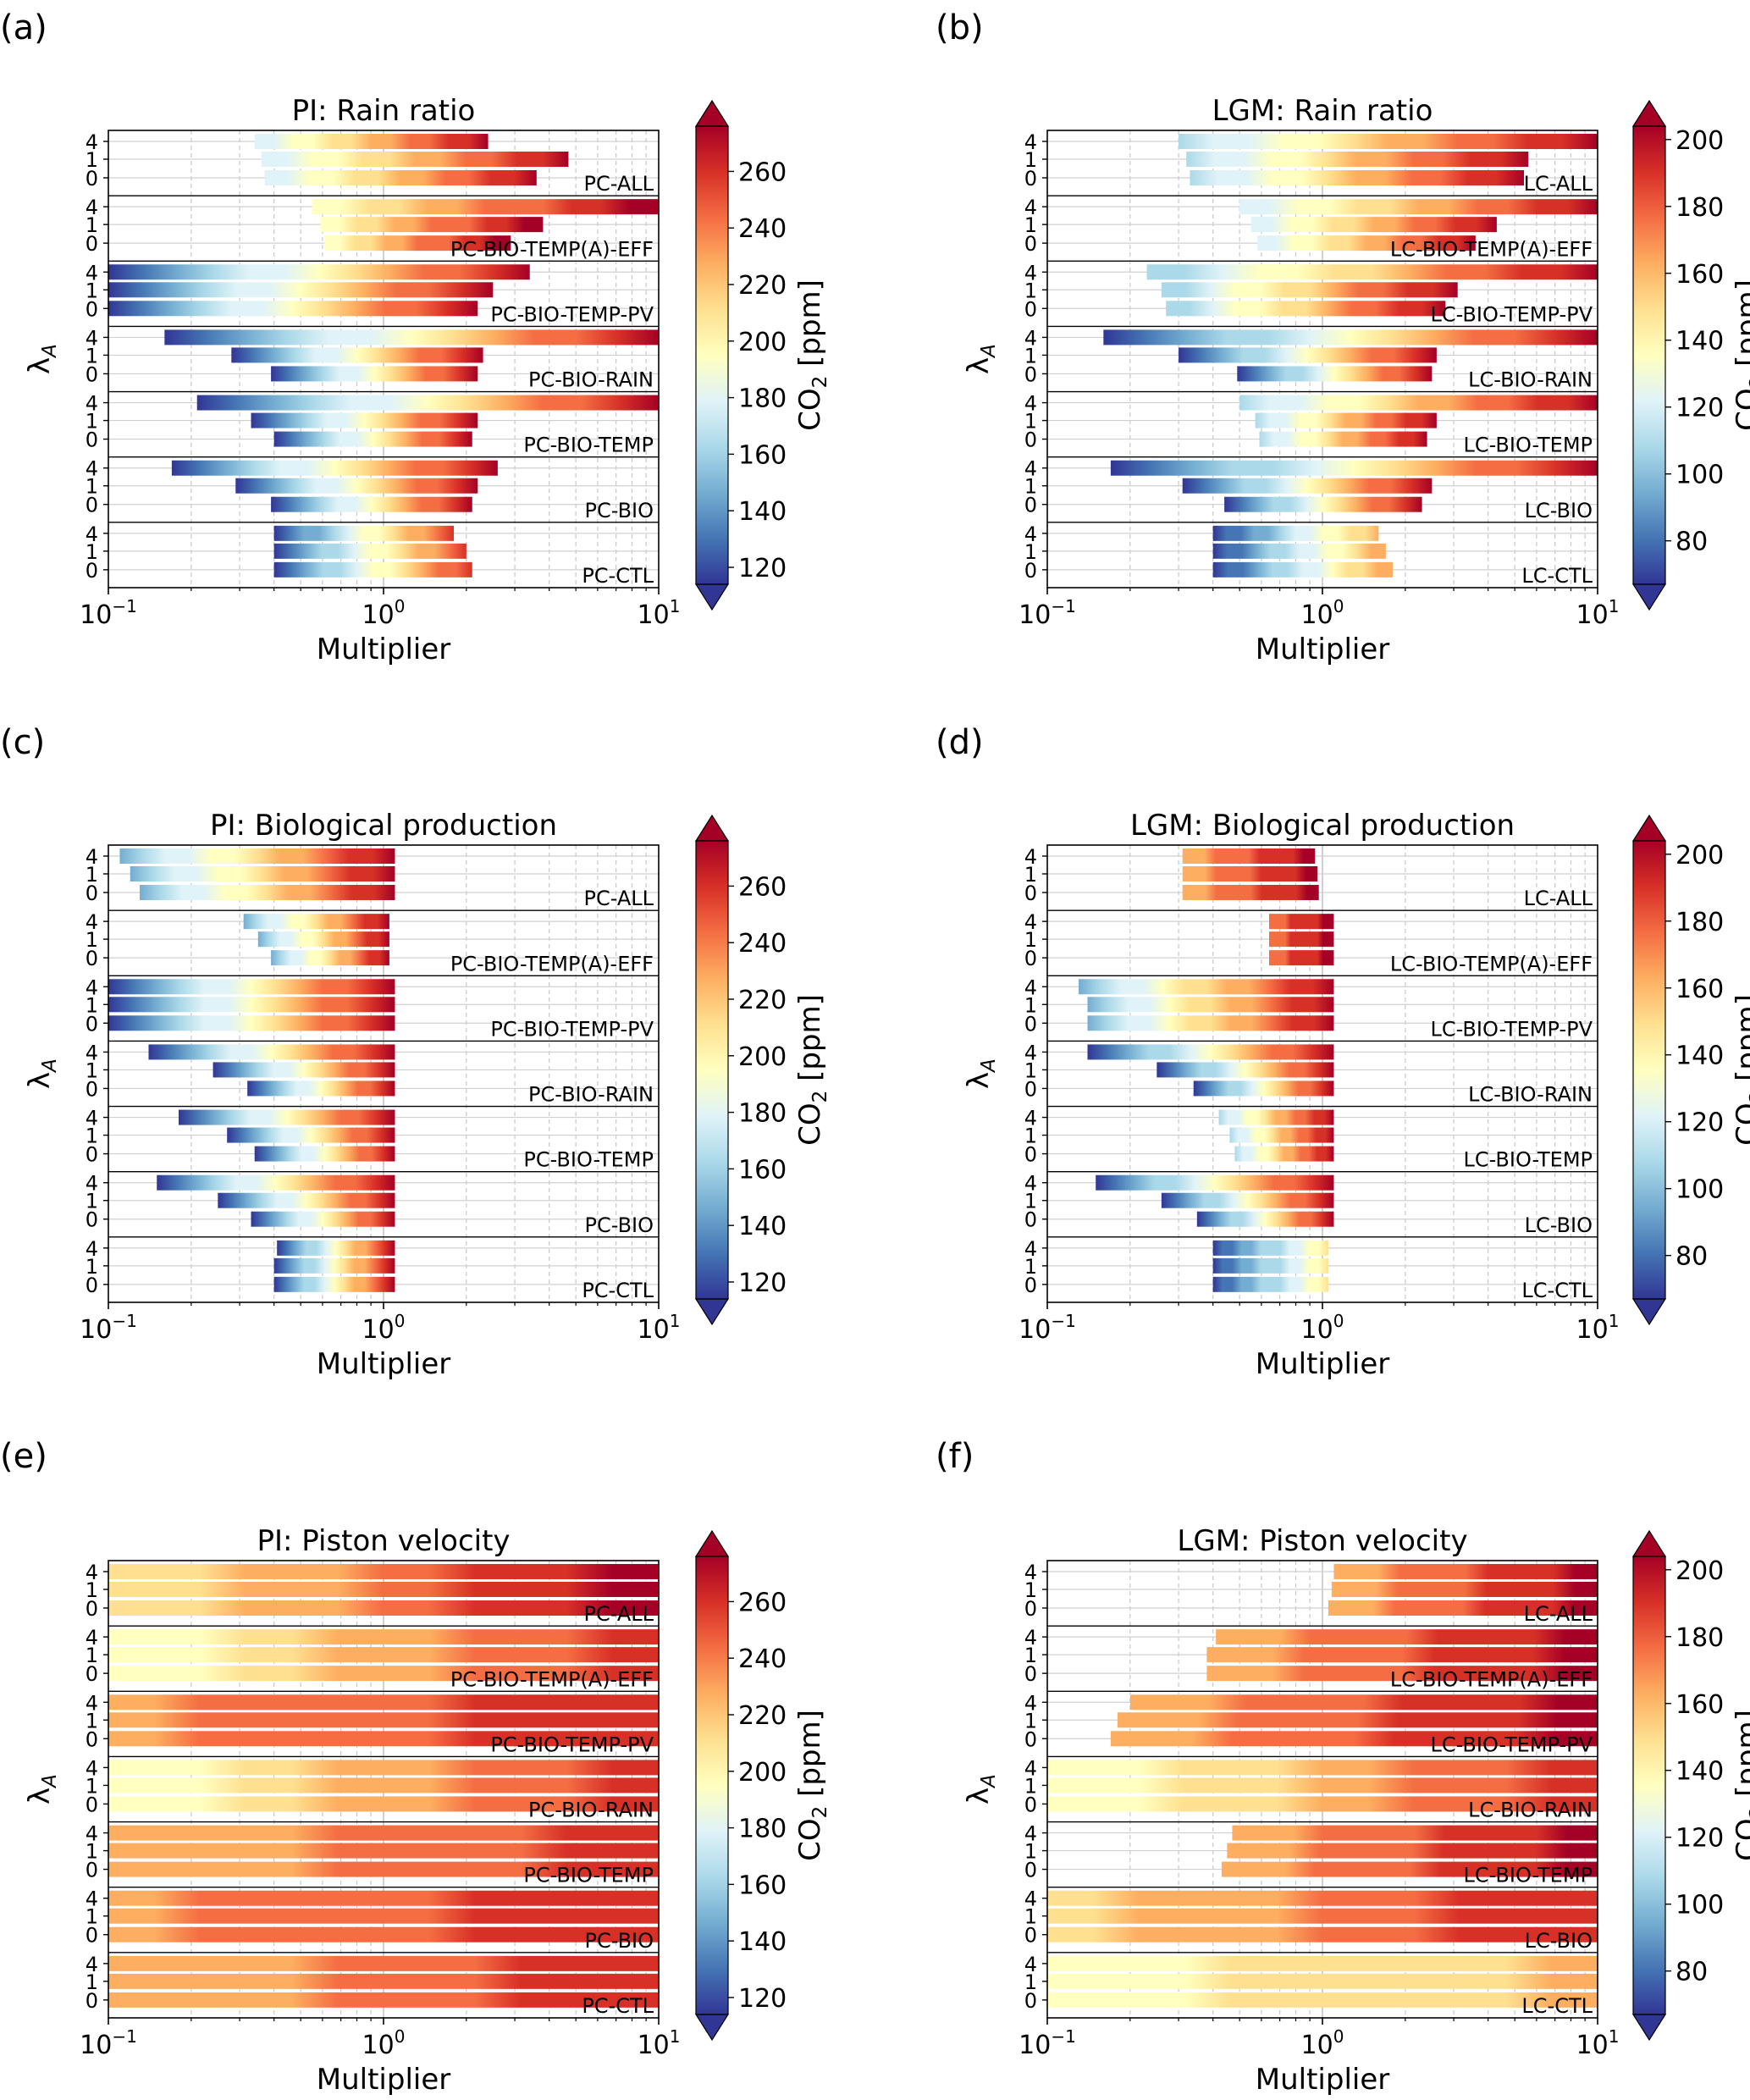 The height and width of the screenshot is (2100, 1750). I want to click on colorbar-tick-label: 220, so click(762, 1716).